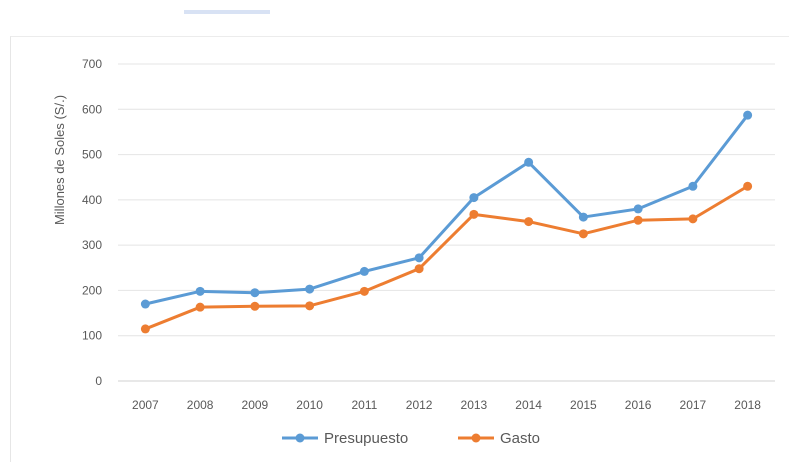 Image resolution: width=789 pixels, height=462 pixels. Describe the element at coordinates (92, 290) in the screenshot. I see `y-tick-label: 200` at that location.